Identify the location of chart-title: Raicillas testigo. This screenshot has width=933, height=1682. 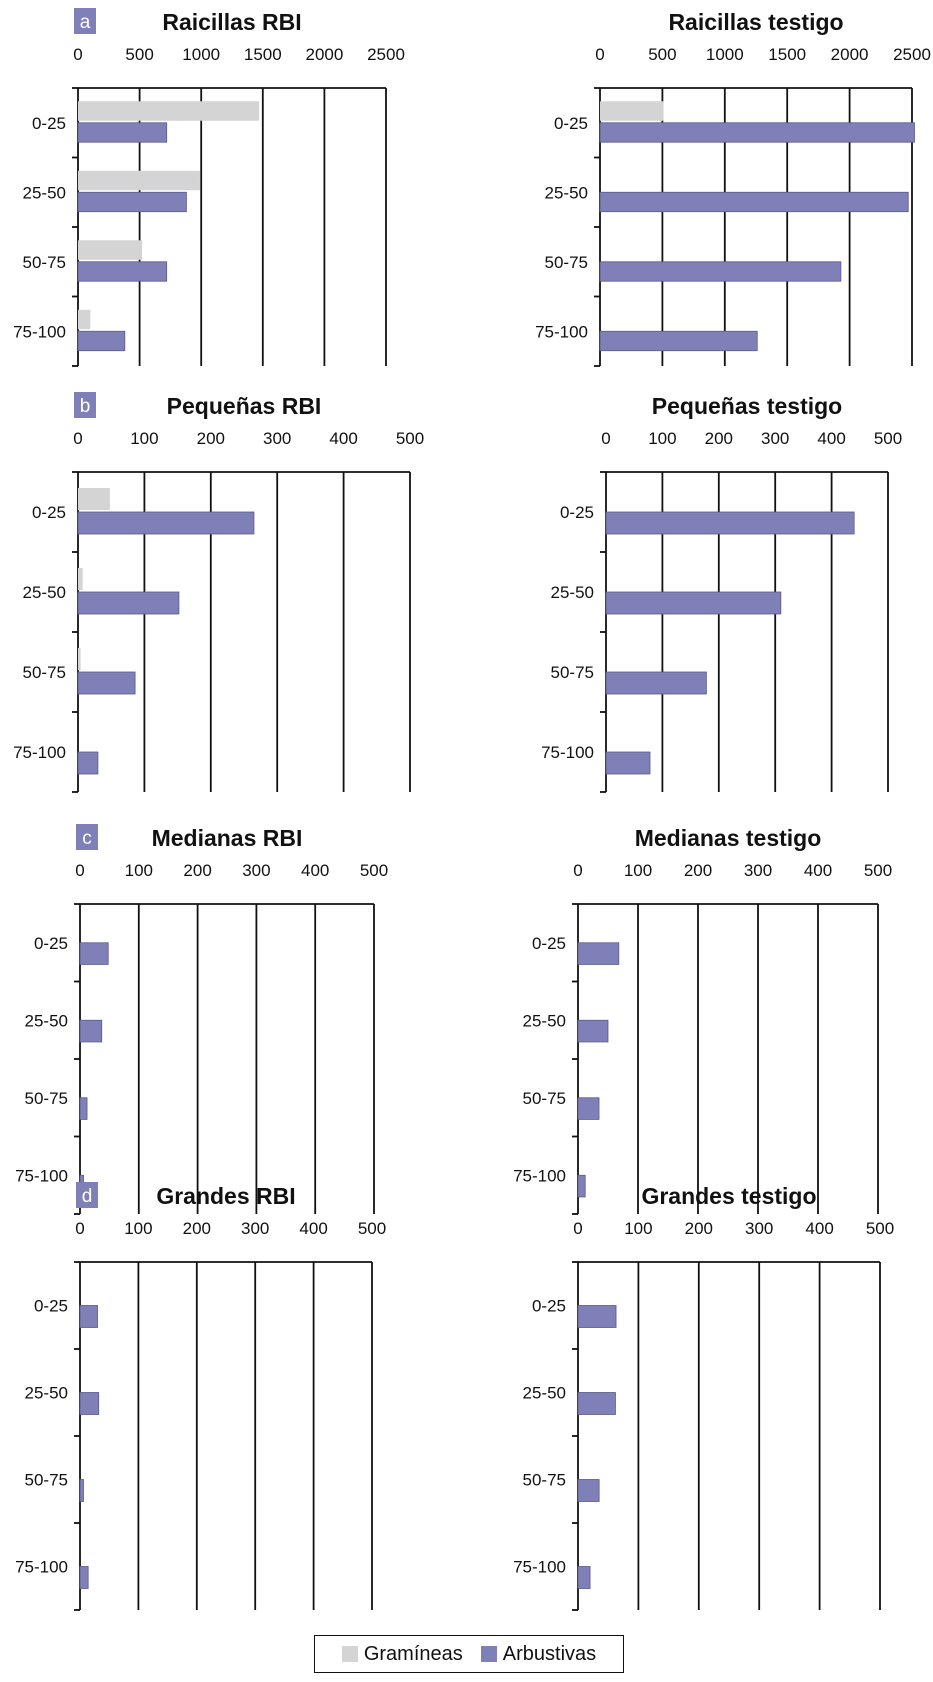
(755, 22).